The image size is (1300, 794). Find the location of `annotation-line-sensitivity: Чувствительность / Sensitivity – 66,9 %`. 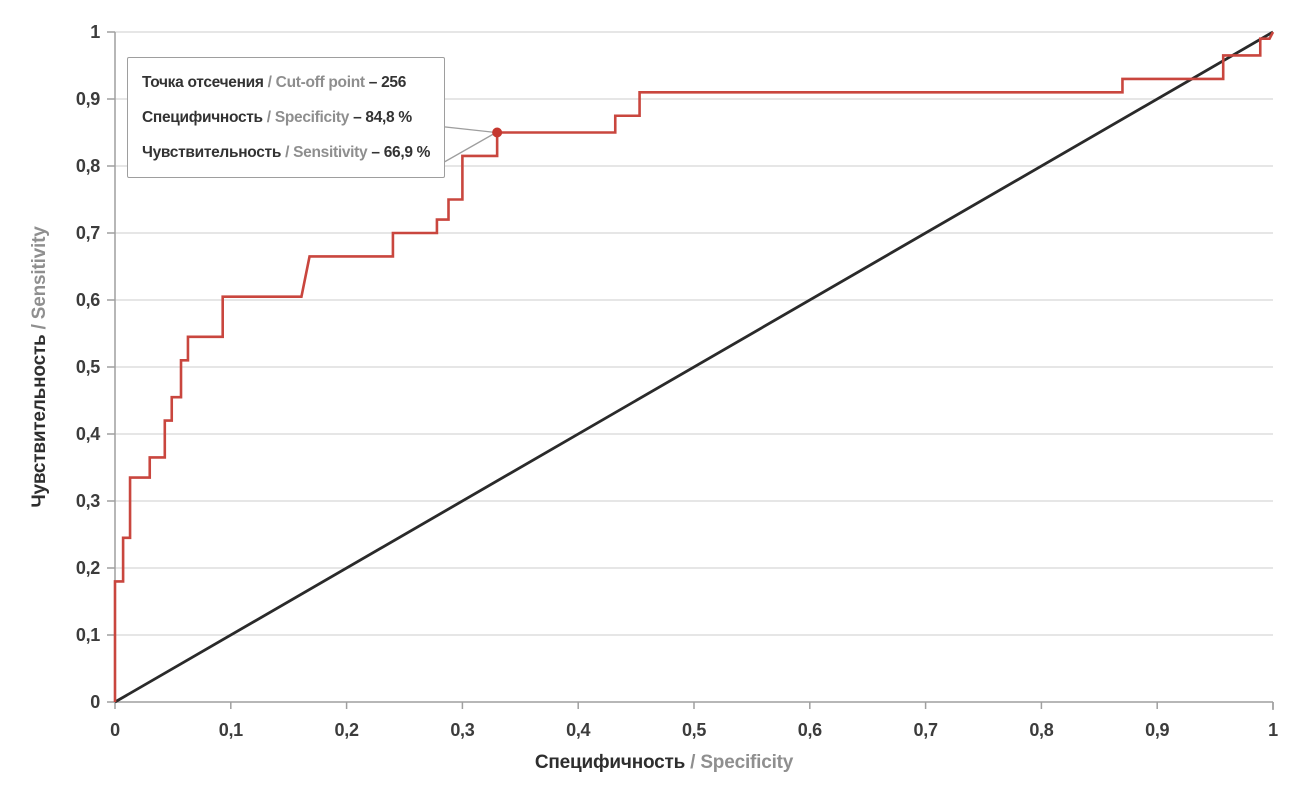

annotation-line-sensitivity: Чувствительность / Sensitivity – 66,9 % is located at coordinates (286, 152).